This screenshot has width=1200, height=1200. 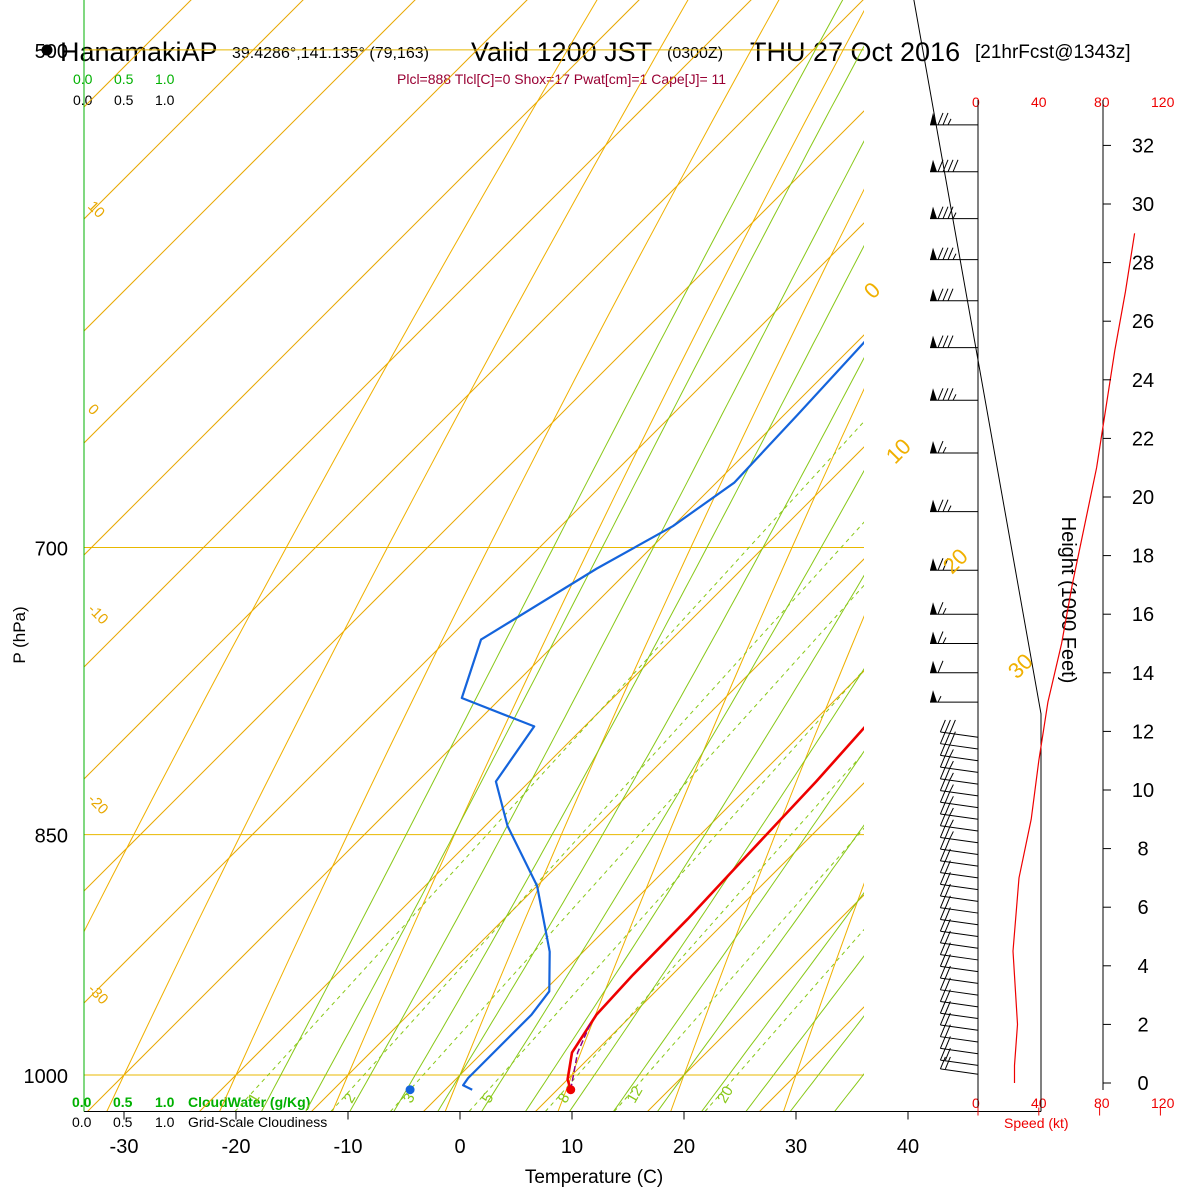 What do you see at coordinates (1102, 1103) in the screenshot?
I see `speed-scale-bottom-2: 80` at bounding box center [1102, 1103].